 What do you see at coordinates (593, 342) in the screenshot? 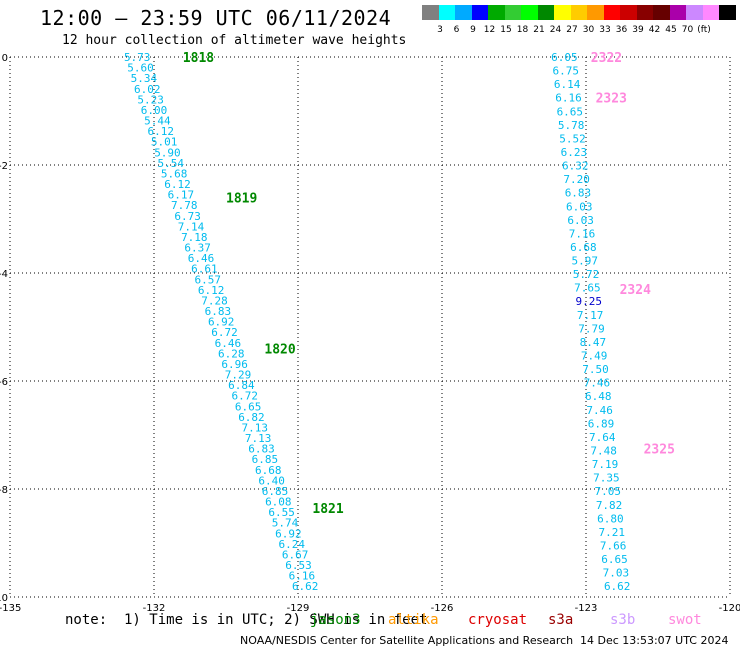
I see `wave-height-label: 8.47` at bounding box center [593, 342].